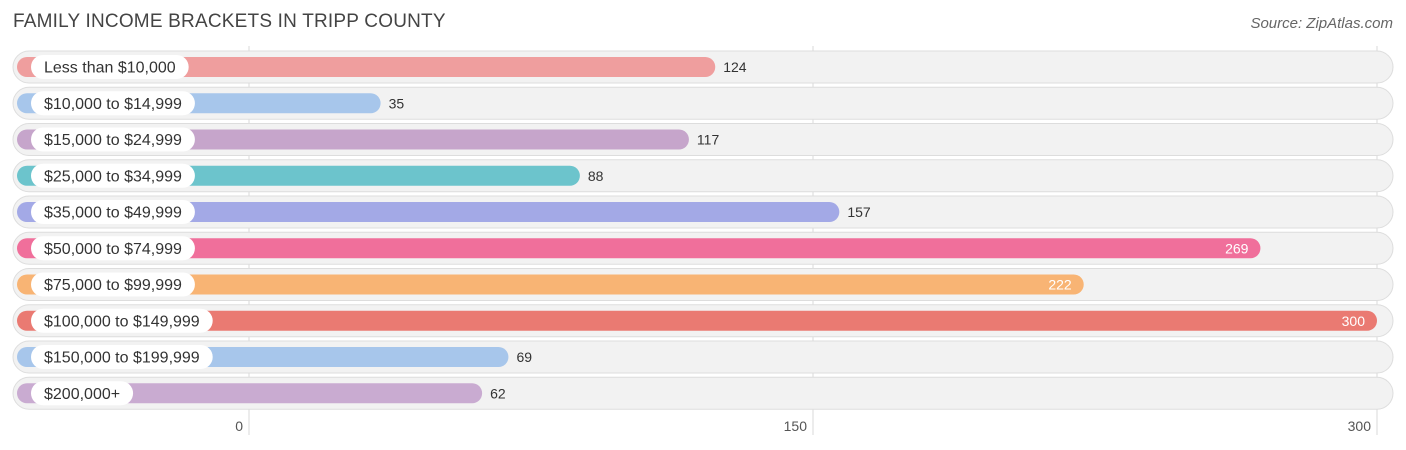 This screenshot has height=450, width=1406. I want to click on category-label: $15,000 to $24,999, so click(113, 140).